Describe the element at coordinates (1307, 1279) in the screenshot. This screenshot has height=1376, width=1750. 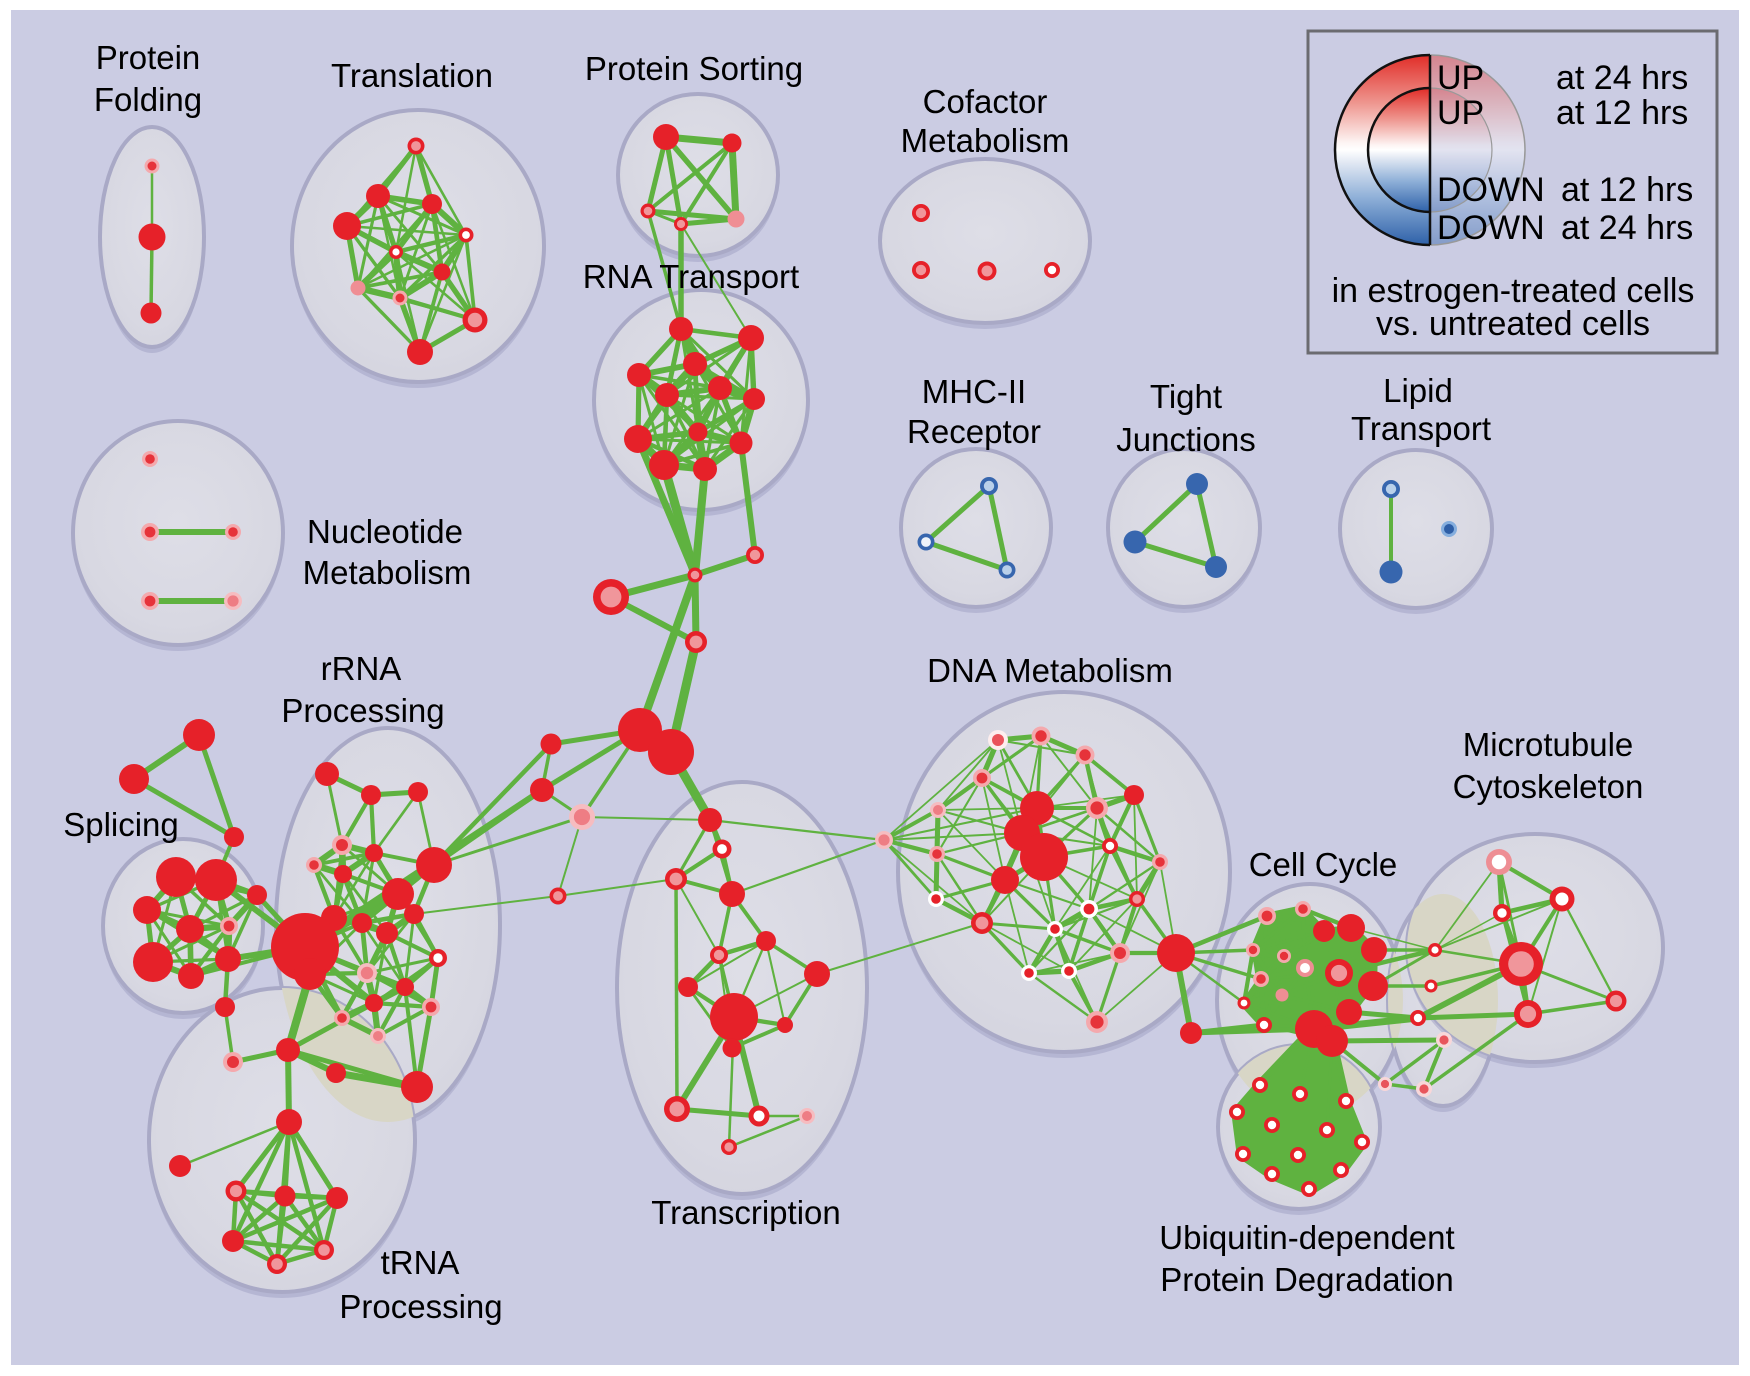
I see `svg-text: Protein Degradation` at that location.